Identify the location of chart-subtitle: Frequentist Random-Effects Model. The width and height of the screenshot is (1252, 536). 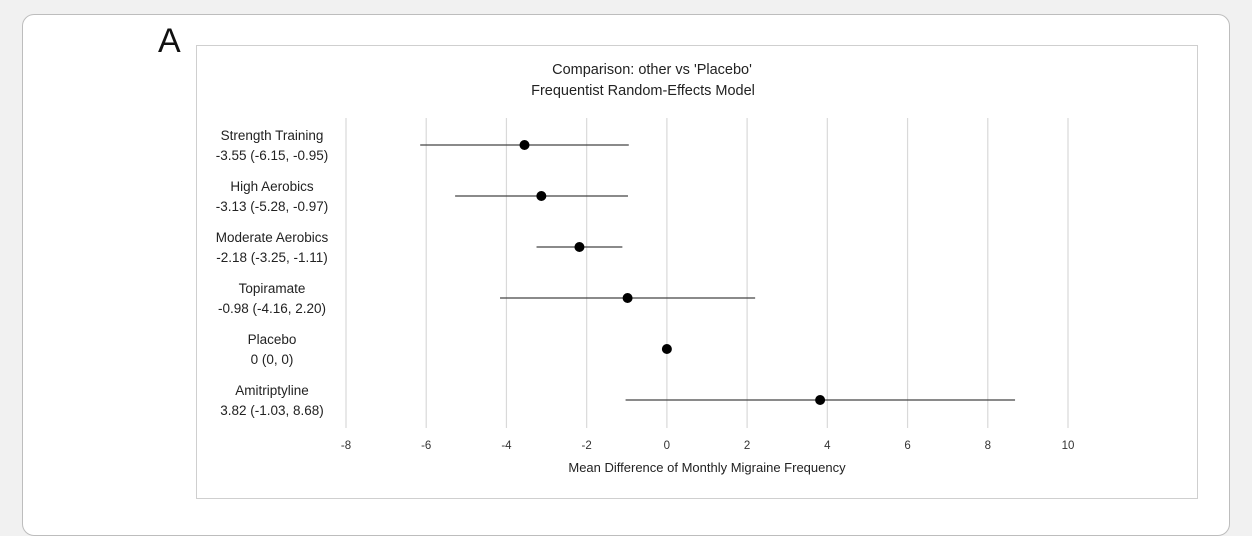
(643, 91).